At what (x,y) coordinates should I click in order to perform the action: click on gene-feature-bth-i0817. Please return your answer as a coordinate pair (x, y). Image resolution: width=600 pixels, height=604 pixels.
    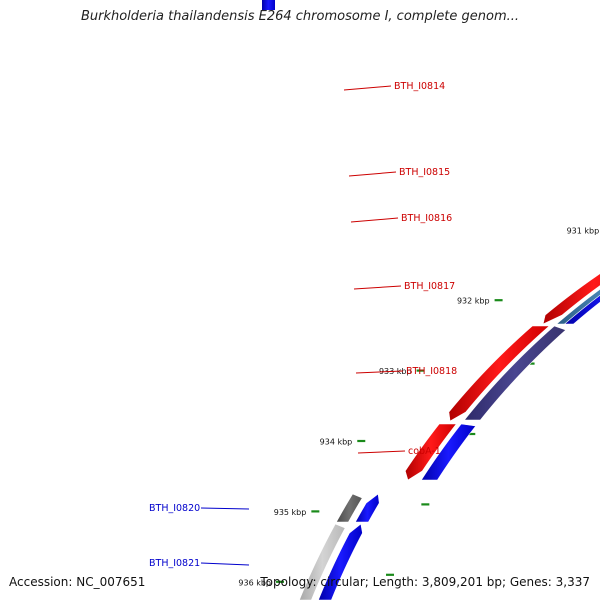
    Looking at the image, I should click on (571, 290).